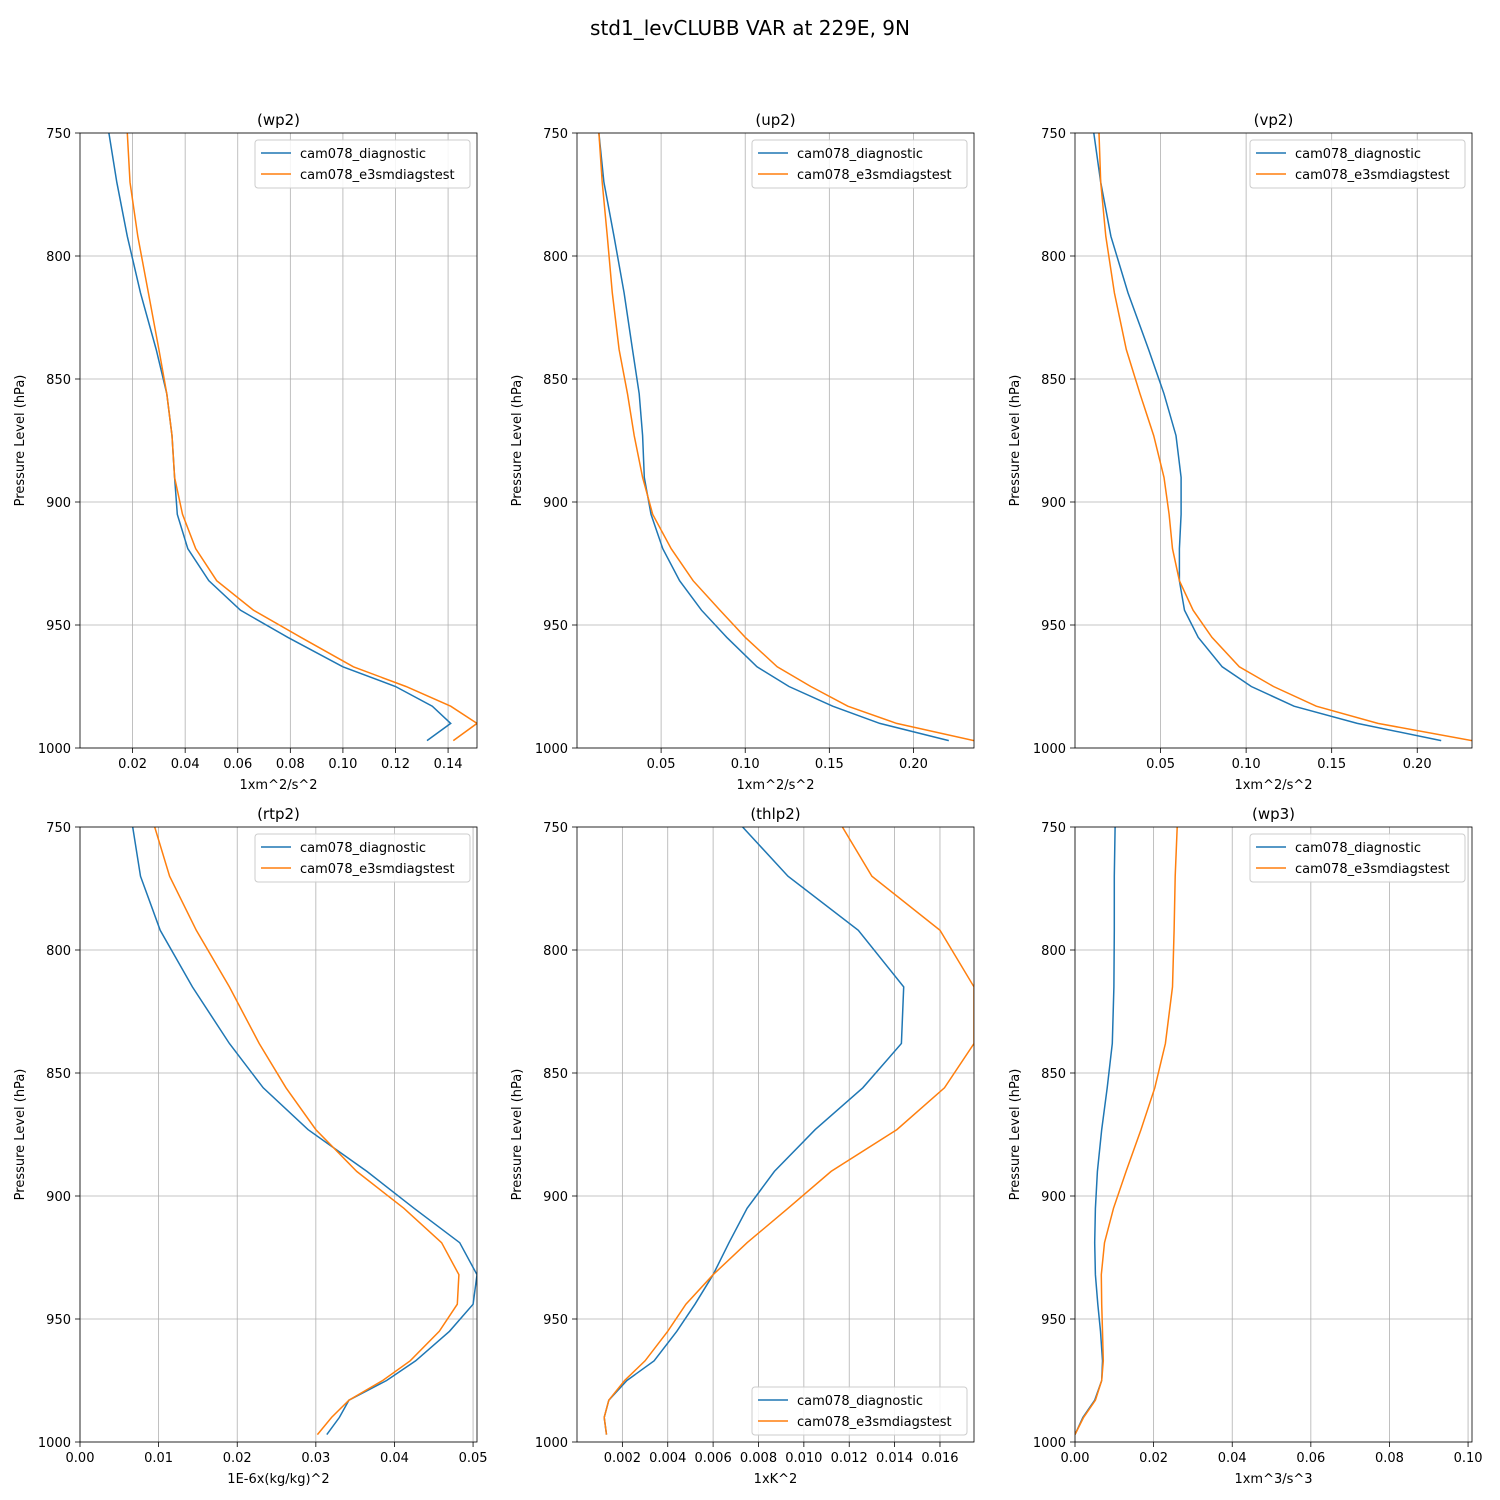  Describe the element at coordinates (315, 1458) in the screenshot. I see `x-tick-label: 0.03` at that location.